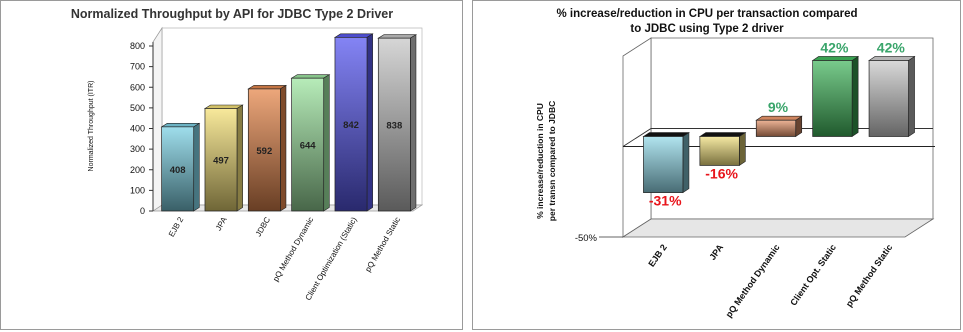 This screenshot has width=963, height=332. I want to click on throughput-y-tick-label: 100, so click(137, 190).